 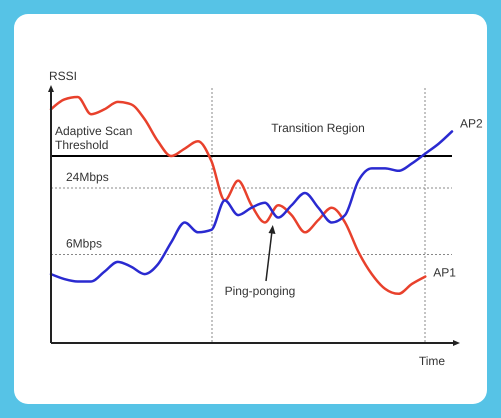 What do you see at coordinates (318, 128) in the screenshot?
I see `annotation: Transition Region` at bounding box center [318, 128].